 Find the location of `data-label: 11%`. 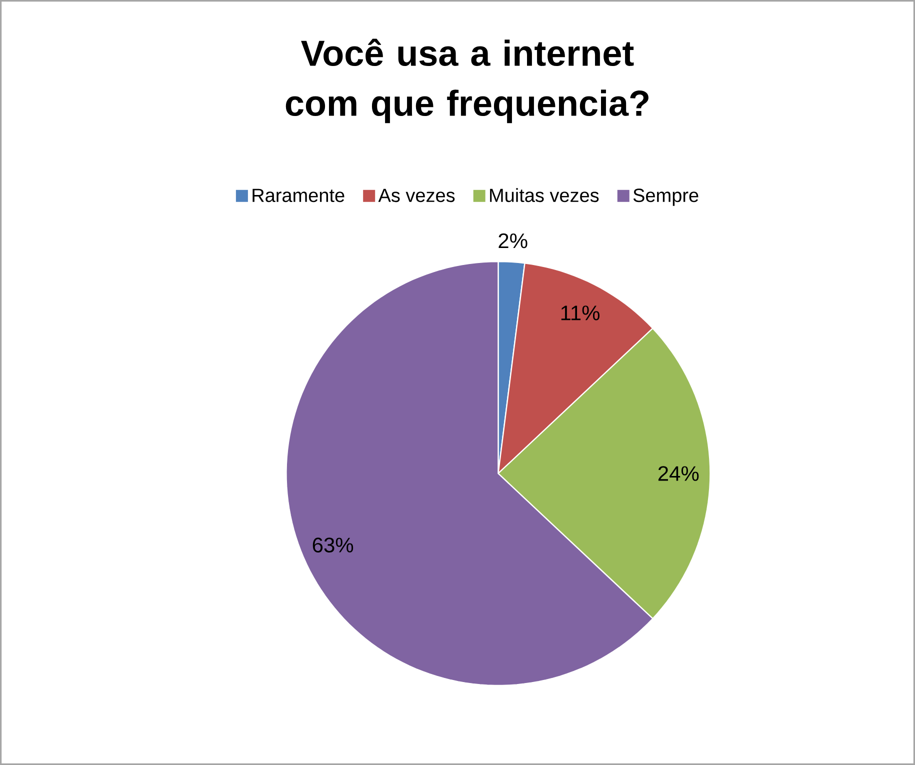

data-label: 11% is located at coordinates (580, 313).